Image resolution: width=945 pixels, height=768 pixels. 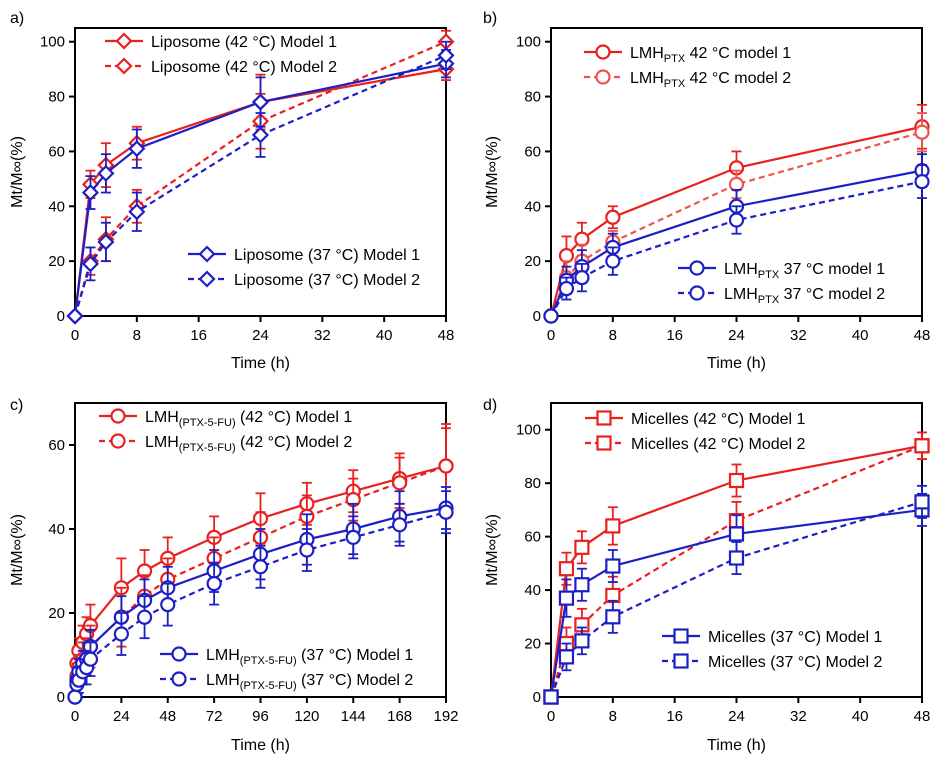 What do you see at coordinates (244, 42) in the screenshot?
I see `legend-label-main: Liposome (42 °C) Model 1` at bounding box center [244, 42].